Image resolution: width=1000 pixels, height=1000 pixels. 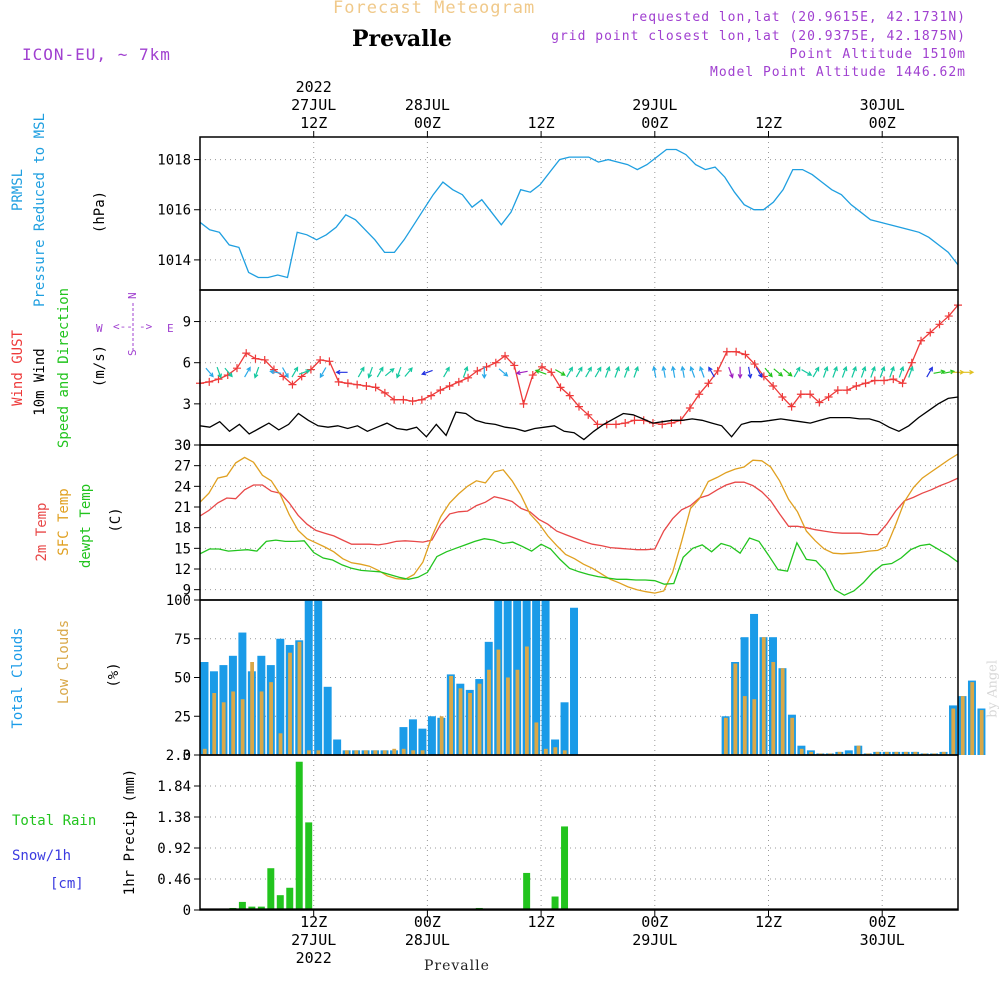 I want to click on axis-label-pressure: Pressure Reduced to MSL, so click(x=40, y=210).